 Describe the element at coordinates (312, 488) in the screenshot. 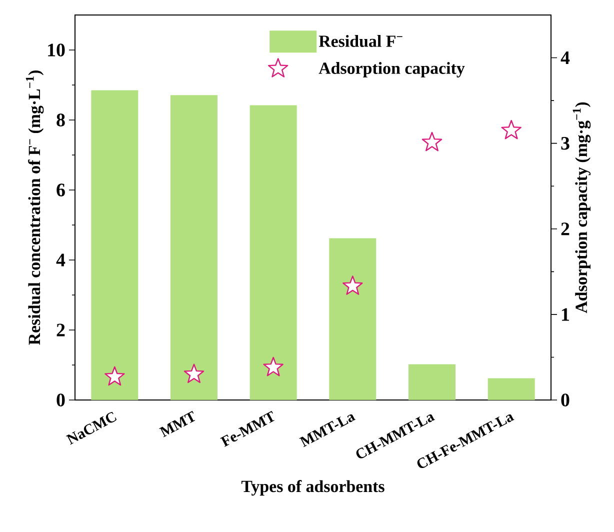

I see `x-axis-title: Types of adsorbents` at that location.